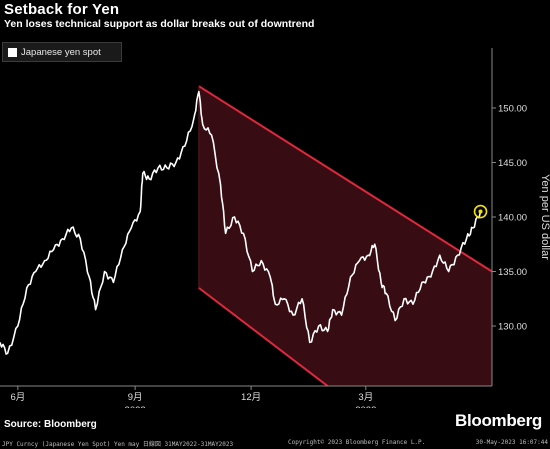 This screenshot has height=449, width=550. I want to click on source-note: Source: Bloomberg, so click(50, 424).